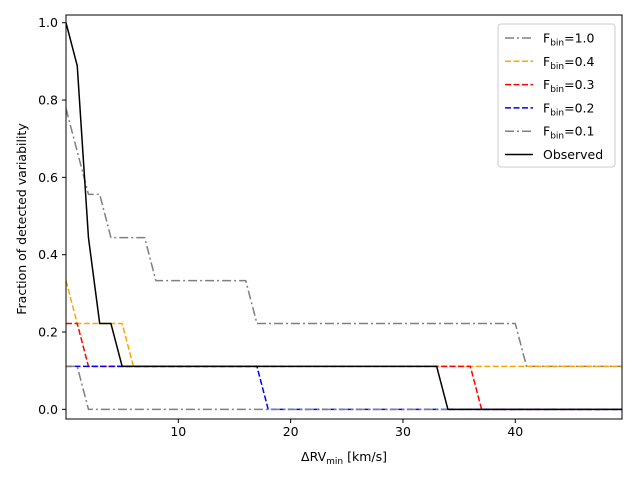  I want to click on legend-label: Fbin=0.4, so click(569, 63).